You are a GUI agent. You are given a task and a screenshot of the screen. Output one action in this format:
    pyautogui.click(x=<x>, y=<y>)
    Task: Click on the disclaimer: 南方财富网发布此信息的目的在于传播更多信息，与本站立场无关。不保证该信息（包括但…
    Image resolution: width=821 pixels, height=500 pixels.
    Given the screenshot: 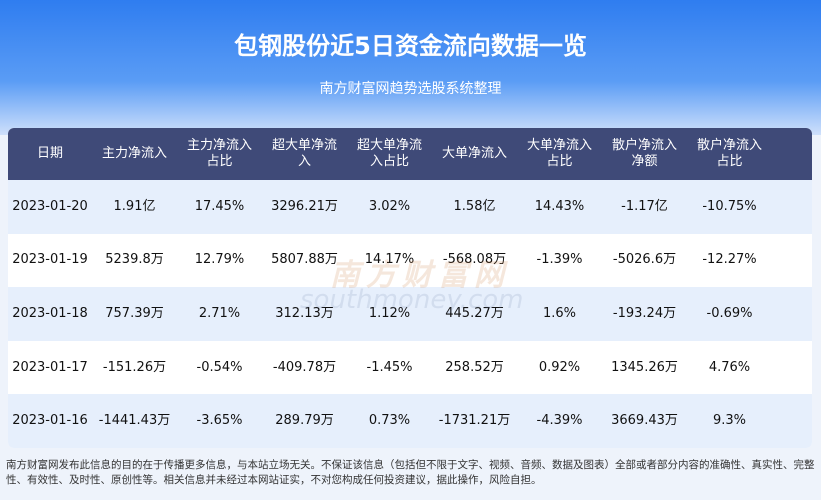 What is the action you would take?
    pyautogui.click(x=410, y=472)
    